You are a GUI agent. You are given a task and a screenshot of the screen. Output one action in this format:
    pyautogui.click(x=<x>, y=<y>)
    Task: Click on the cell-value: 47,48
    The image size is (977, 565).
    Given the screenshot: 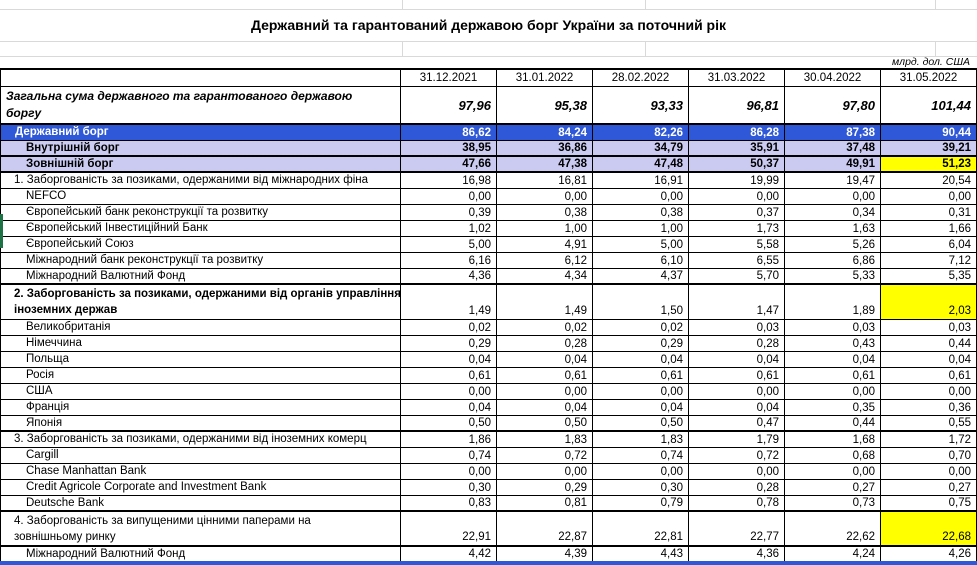 What is the action you would take?
    pyautogui.click(x=640, y=164)
    